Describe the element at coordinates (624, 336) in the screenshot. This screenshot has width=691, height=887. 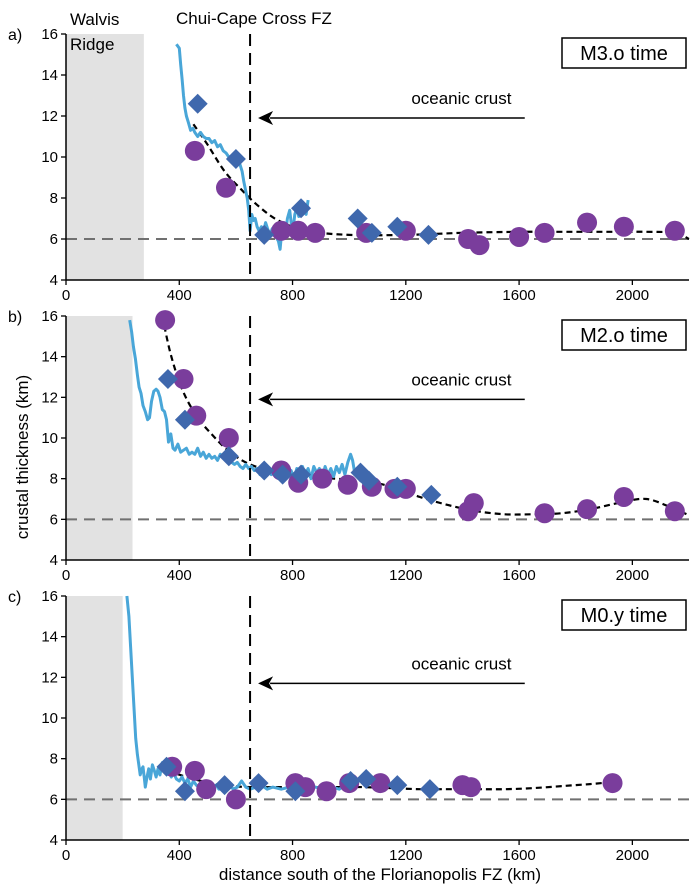
I see `time-label: M2.o time` at that location.